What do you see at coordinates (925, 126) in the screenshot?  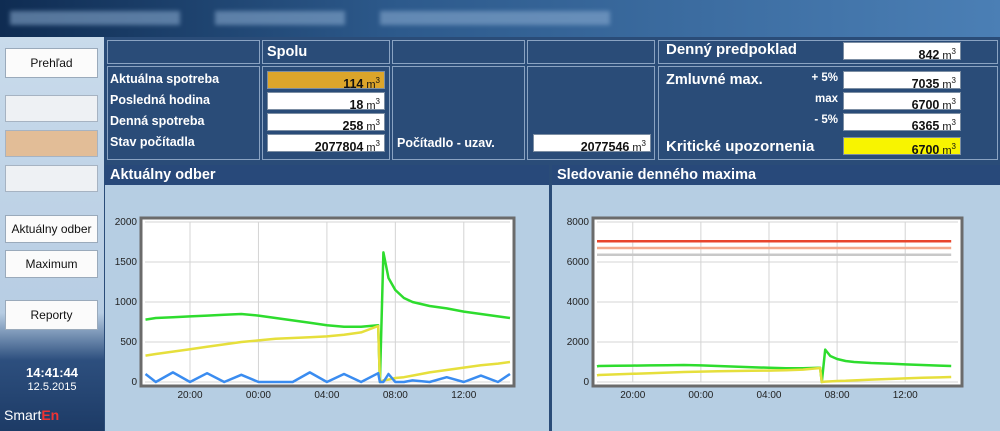 I see `value: 6365` at bounding box center [925, 126].